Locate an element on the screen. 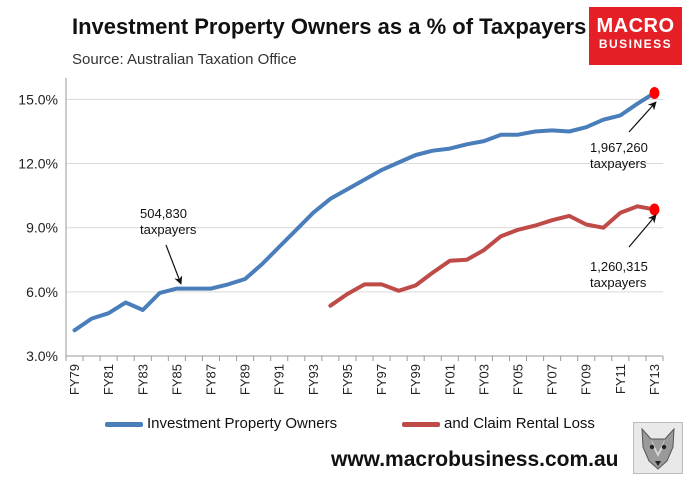 Image resolution: width=695 pixels, height=481 pixels. x-tick-label: FY01 is located at coordinates (449, 379).